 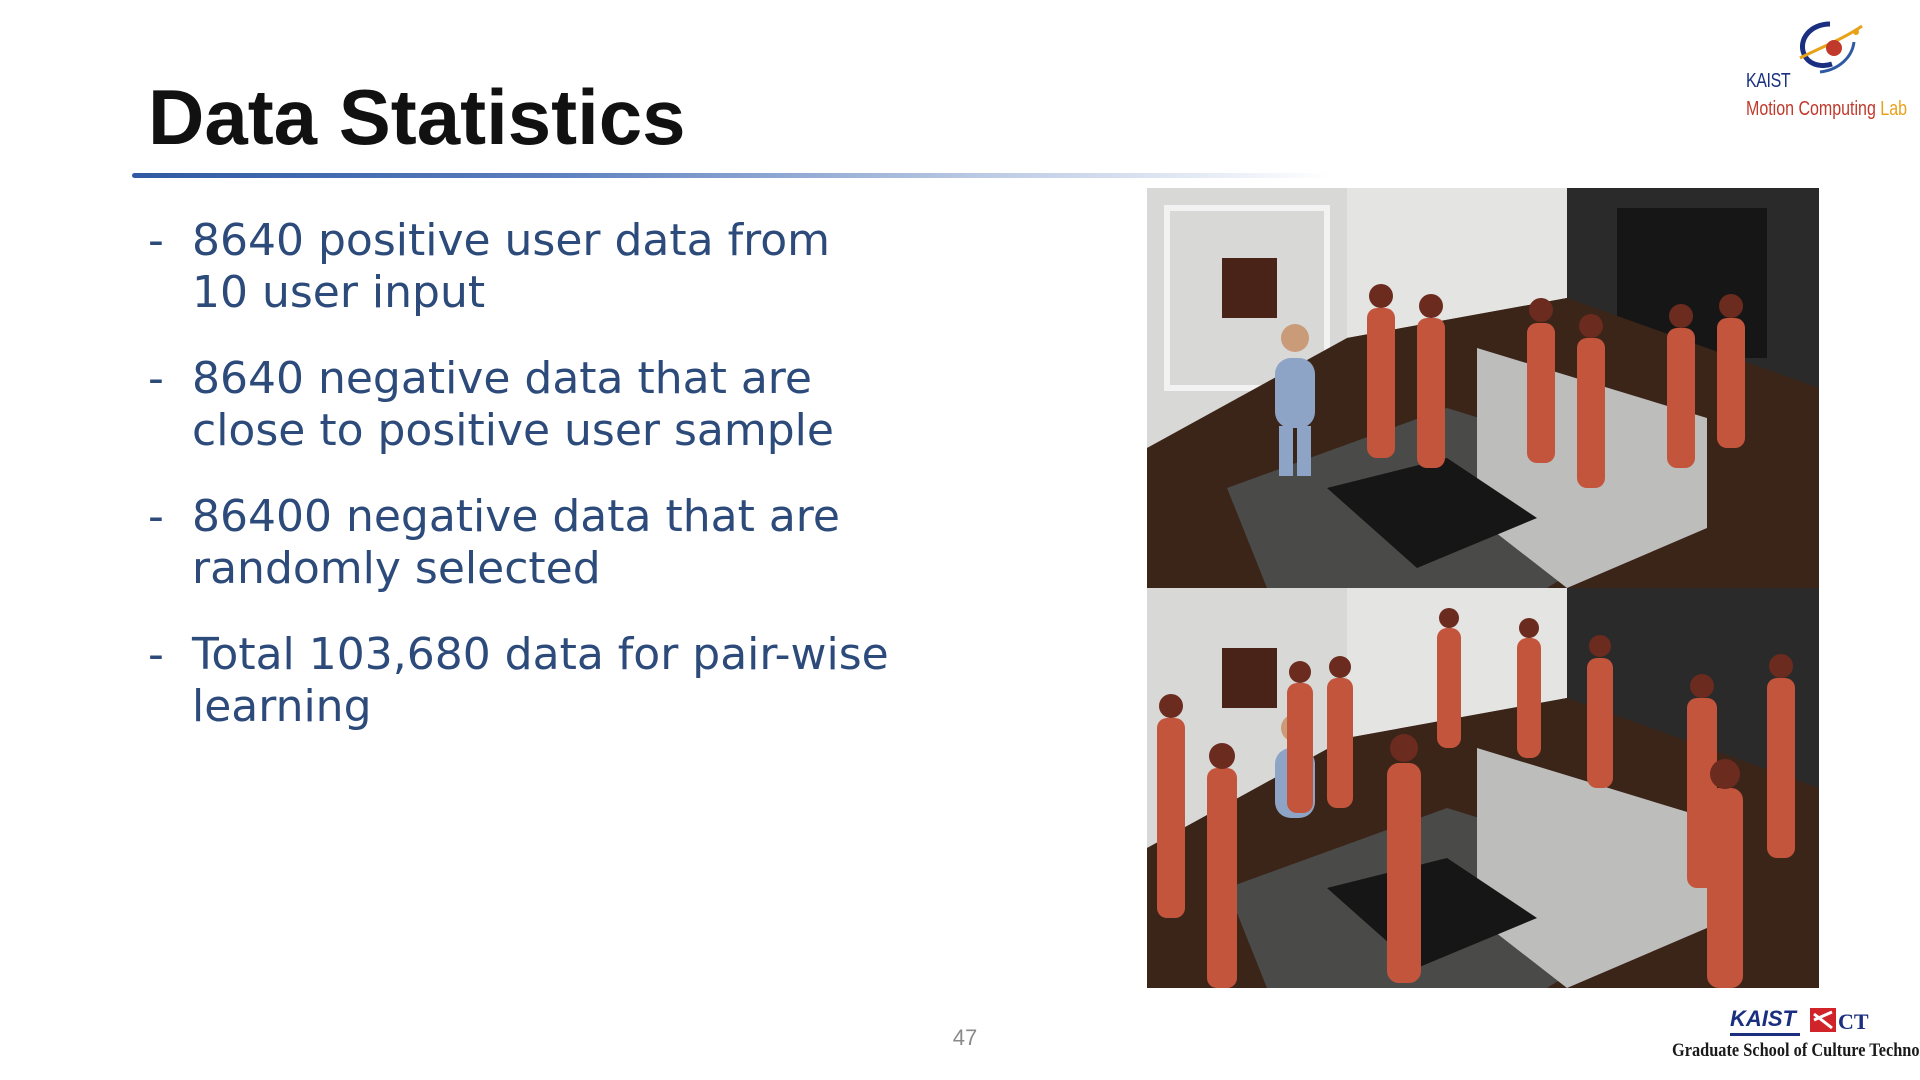 I want to click on bottom-scene-render, so click(x=1483, y=788).